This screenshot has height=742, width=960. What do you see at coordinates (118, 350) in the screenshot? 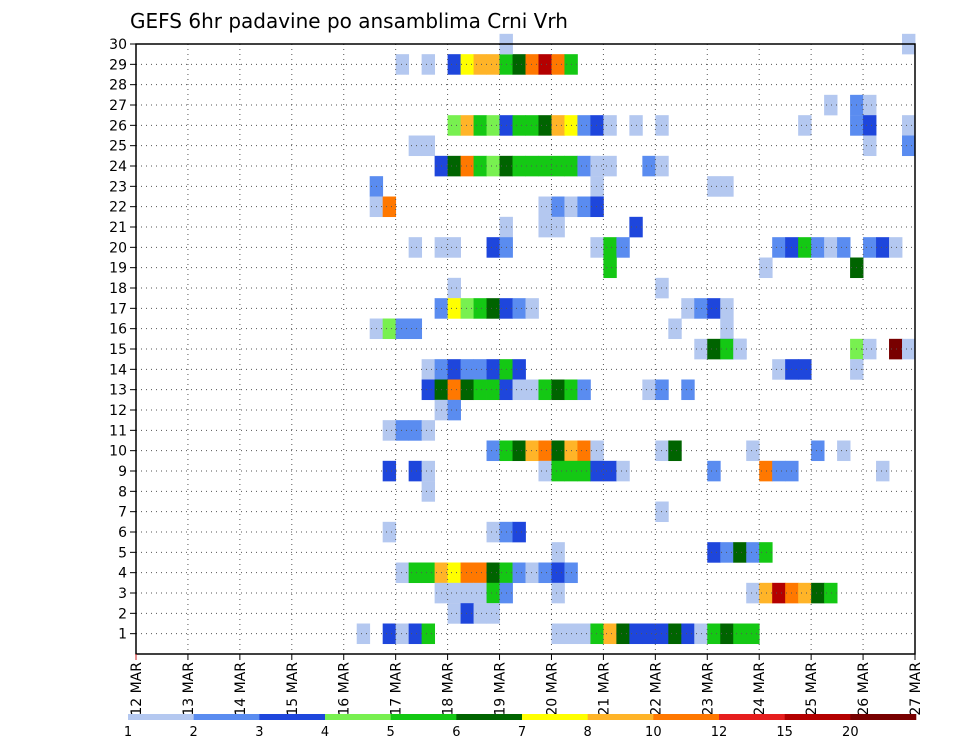
I see `y-tick-label: 15` at bounding box center [118, 350].